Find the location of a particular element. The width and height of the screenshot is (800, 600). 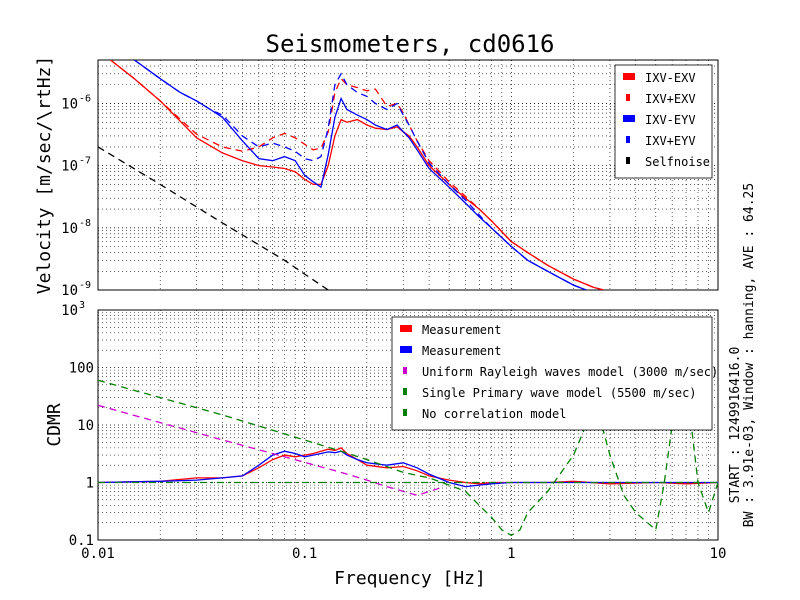

x-tick-label: 1 is located at coordinates (511, 554).